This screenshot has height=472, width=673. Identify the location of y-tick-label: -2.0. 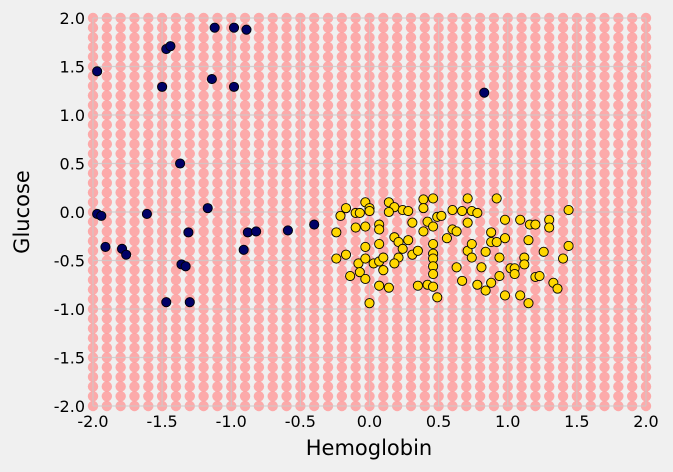
(69, 406).